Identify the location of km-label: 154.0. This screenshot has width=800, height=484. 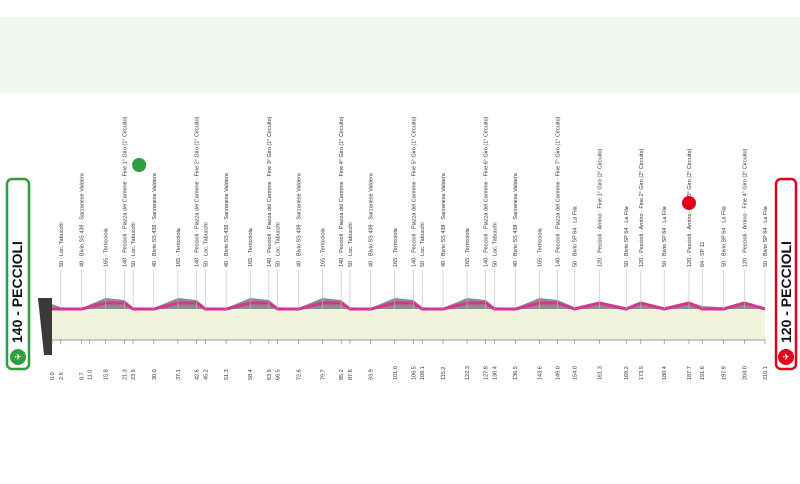
(576, 373).